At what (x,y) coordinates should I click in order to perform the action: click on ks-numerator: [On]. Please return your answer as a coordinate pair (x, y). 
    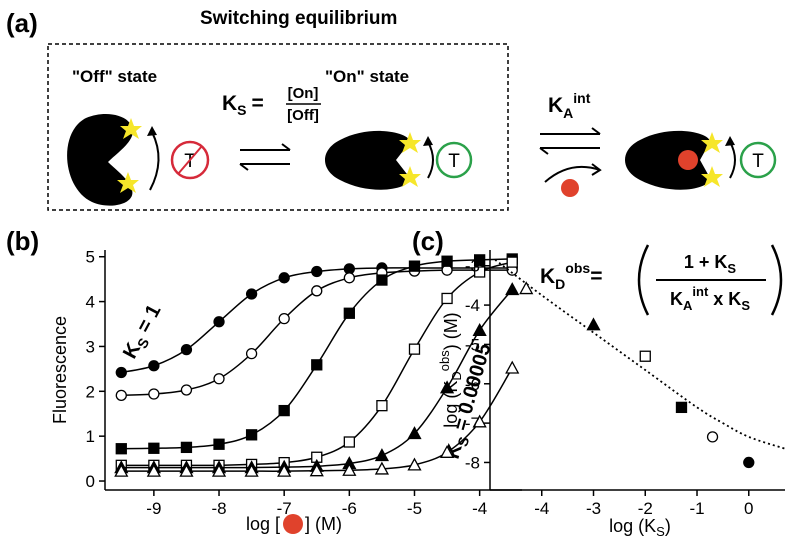
    Looking at the image, I should click on (303, 93).